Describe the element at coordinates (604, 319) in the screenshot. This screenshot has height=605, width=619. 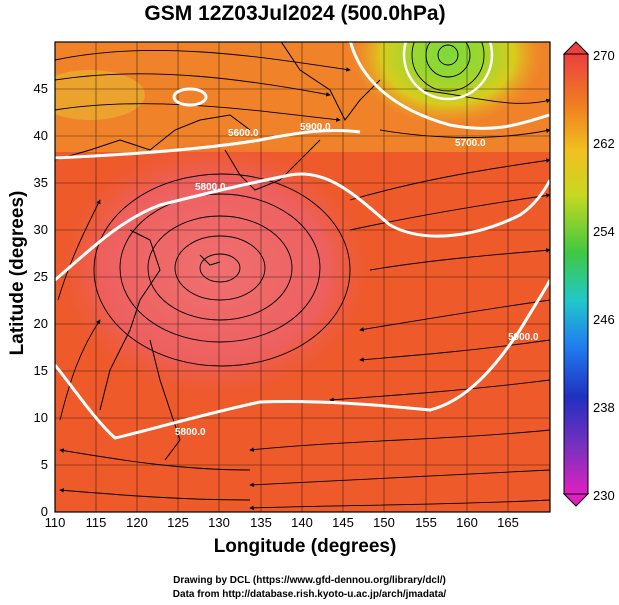
I see `svg-text: 246` at that location.